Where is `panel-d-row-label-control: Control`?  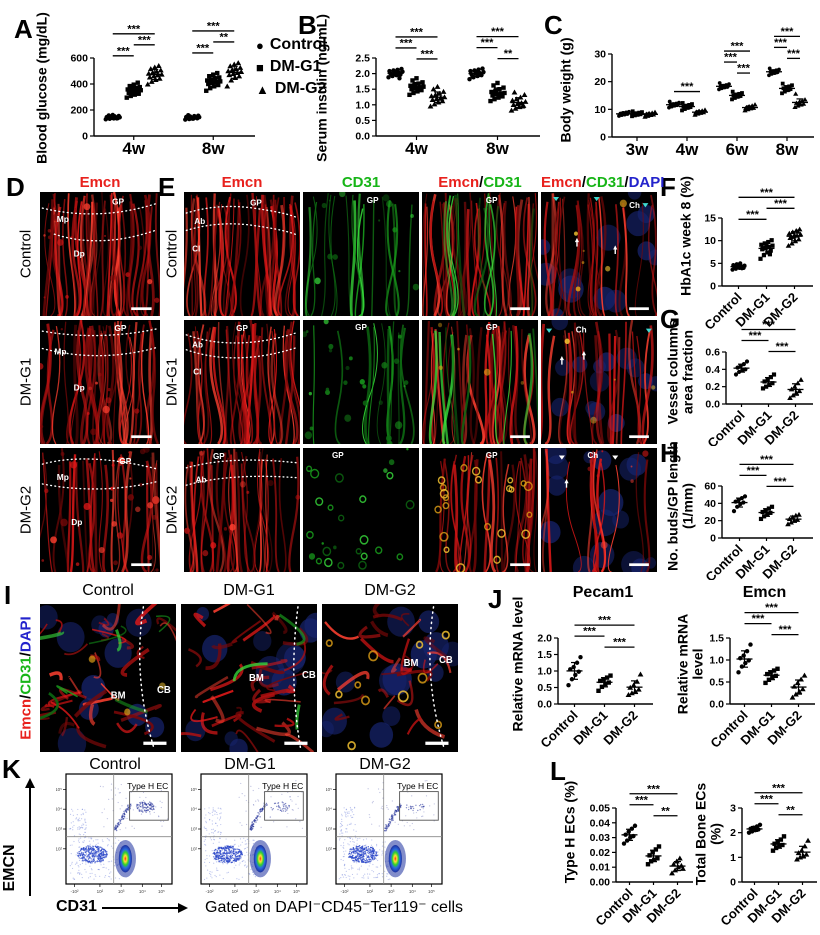 panel-d-row-label-control: Control is located at coordinates (26, 254).